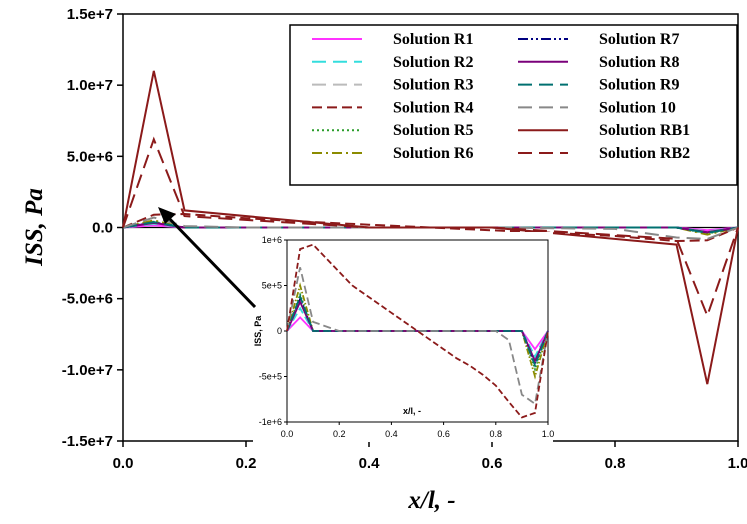  I want to click on main-x-tick-label-4: 0.8, so click(615, 463).